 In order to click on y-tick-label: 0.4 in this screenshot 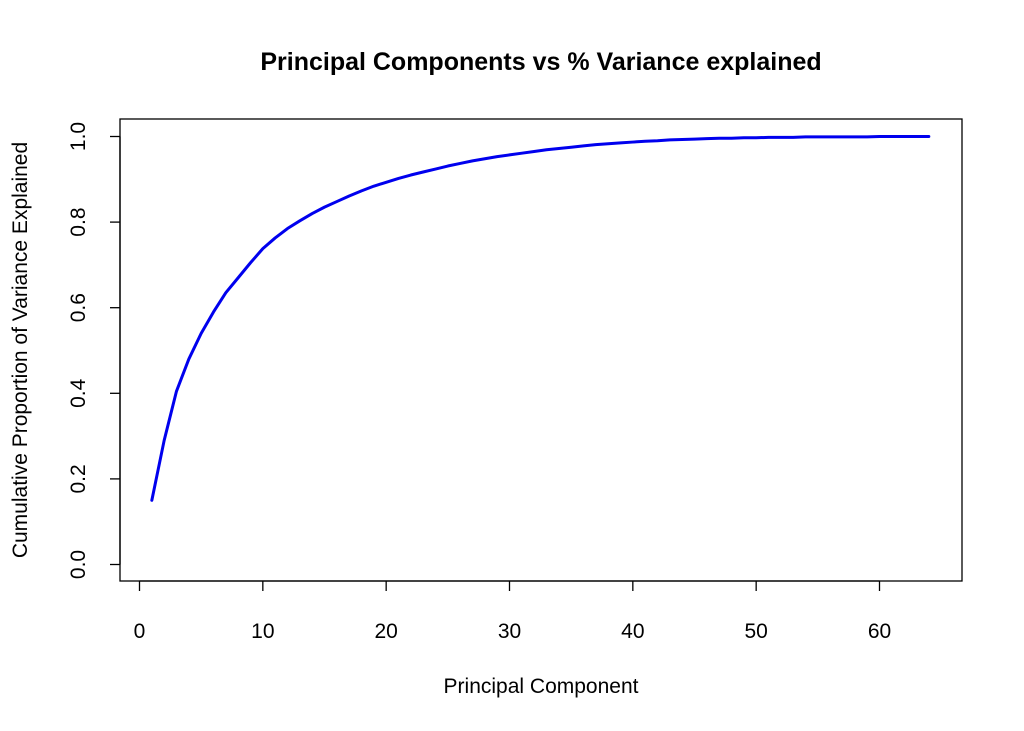, I will do `click(78, 393)`.